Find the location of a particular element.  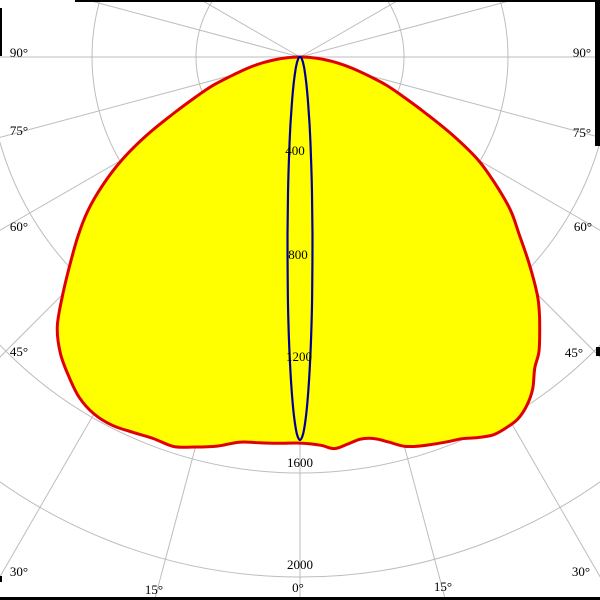

narrow-beam-plane-curve is located at coordinates (300, 248).